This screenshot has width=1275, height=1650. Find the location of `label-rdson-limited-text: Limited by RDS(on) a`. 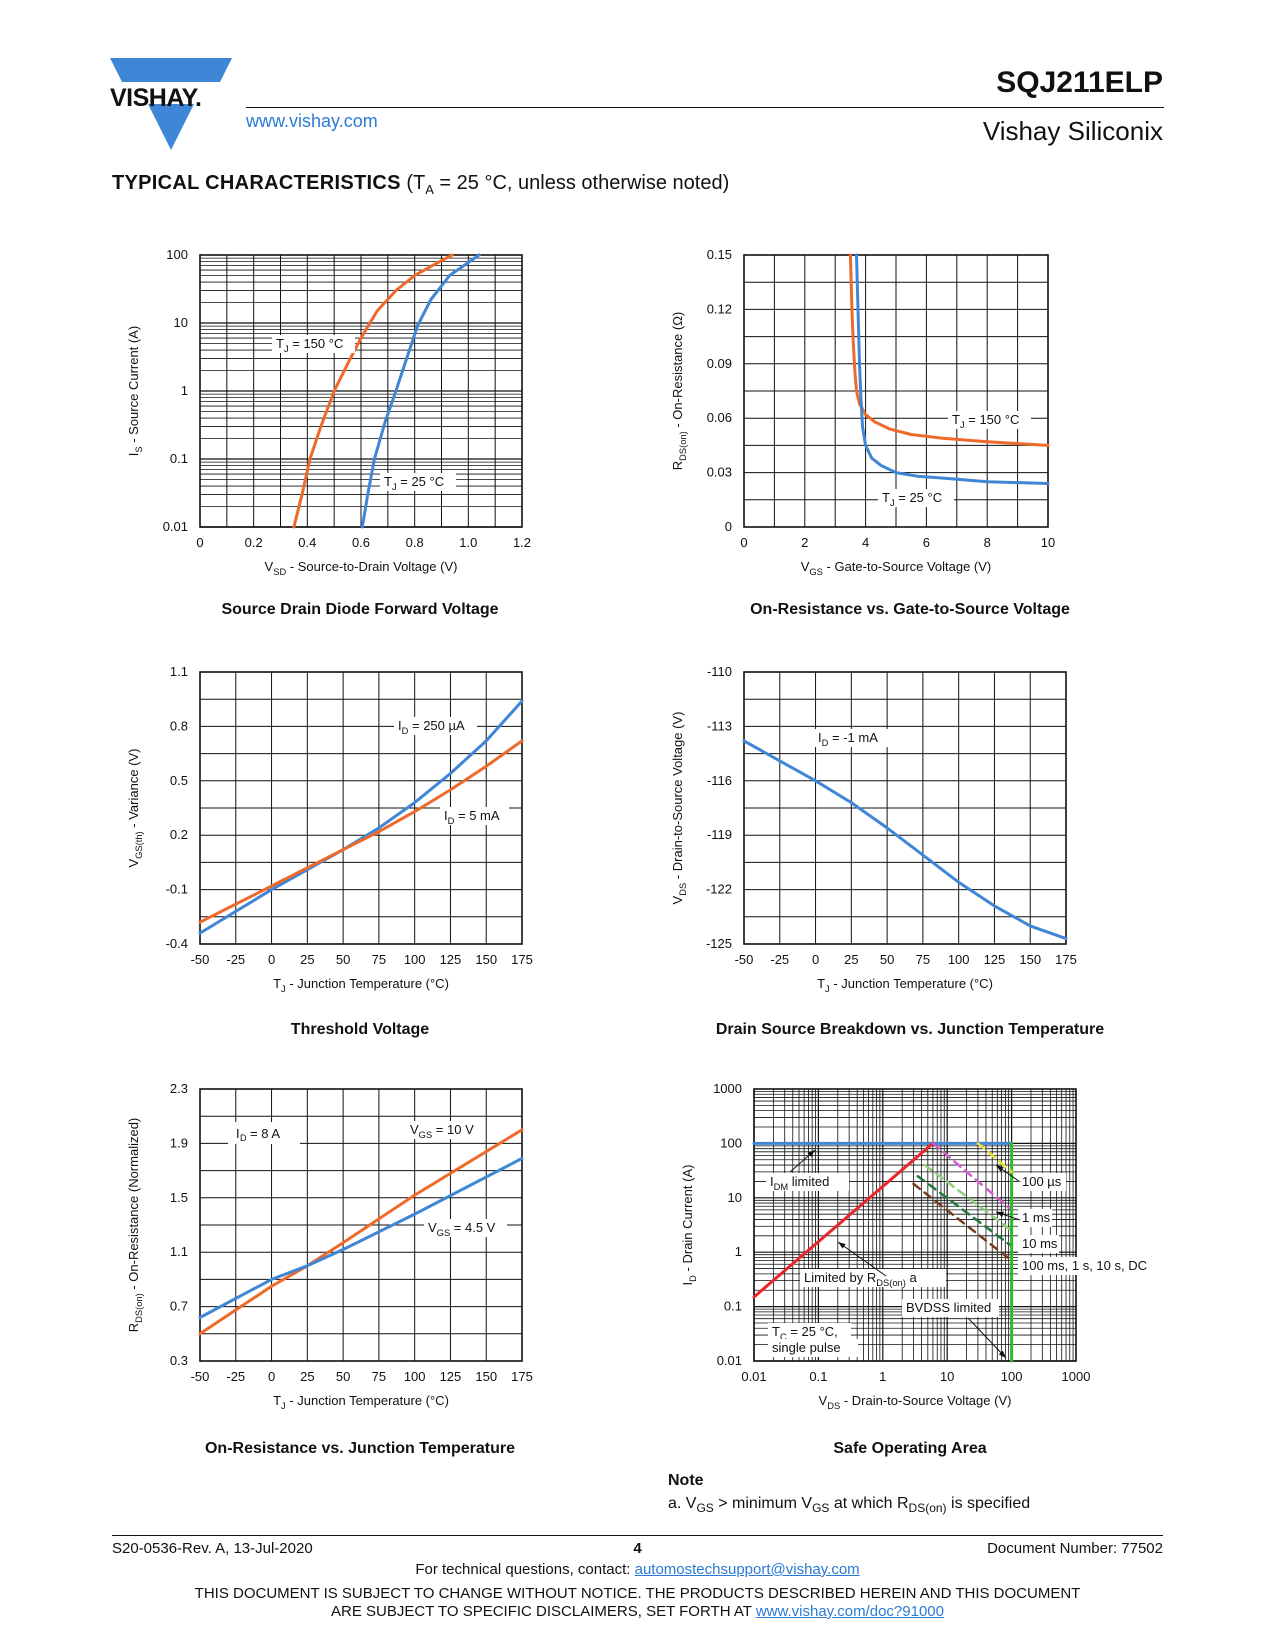

label-rdson-limited-text: Limited by RDS(on) a is located at coordinates (860, 1279).